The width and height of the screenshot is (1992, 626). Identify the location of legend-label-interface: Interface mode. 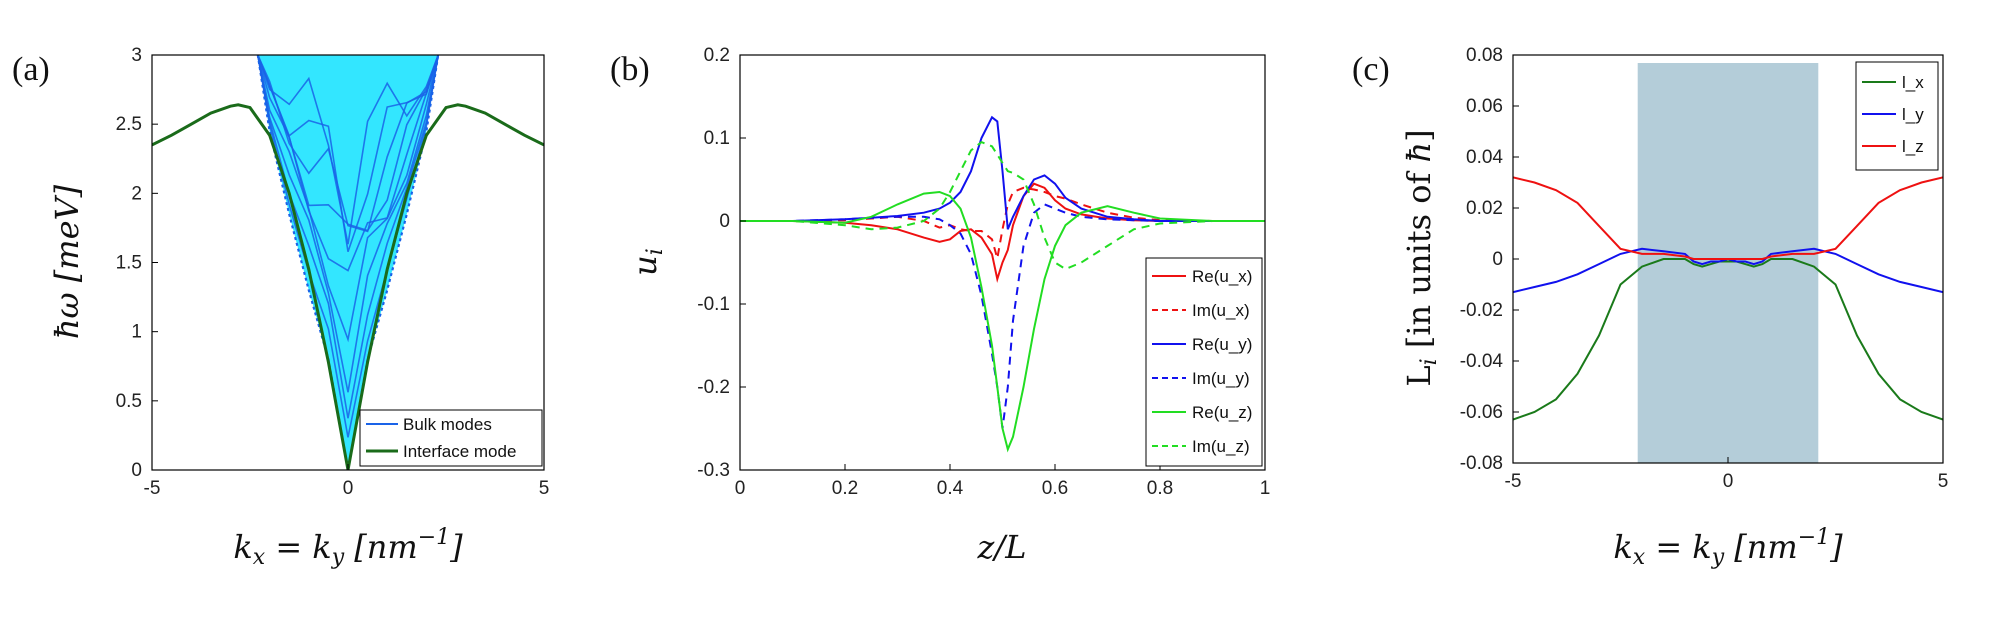
(459, 451).